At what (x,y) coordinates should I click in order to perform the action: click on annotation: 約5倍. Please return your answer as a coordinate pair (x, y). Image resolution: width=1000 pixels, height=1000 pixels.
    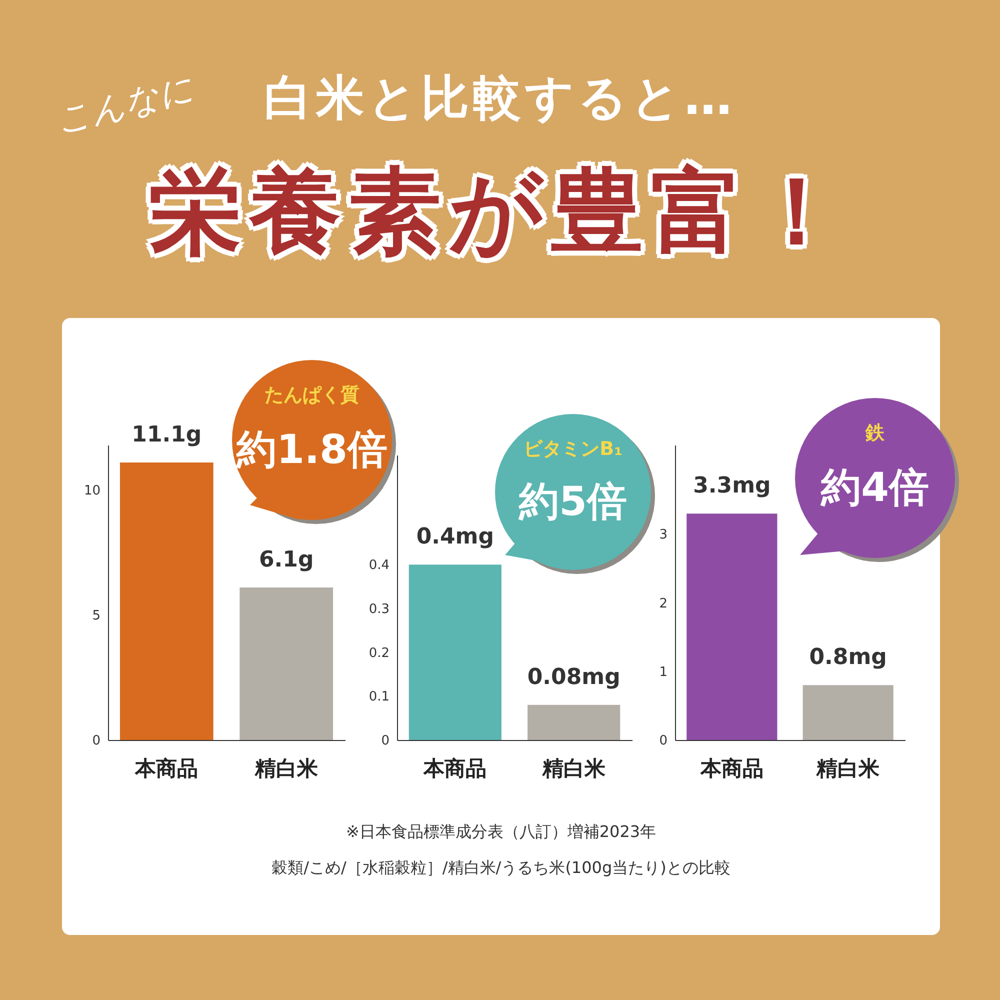
    Looking at the image, I should click on (573, 502).